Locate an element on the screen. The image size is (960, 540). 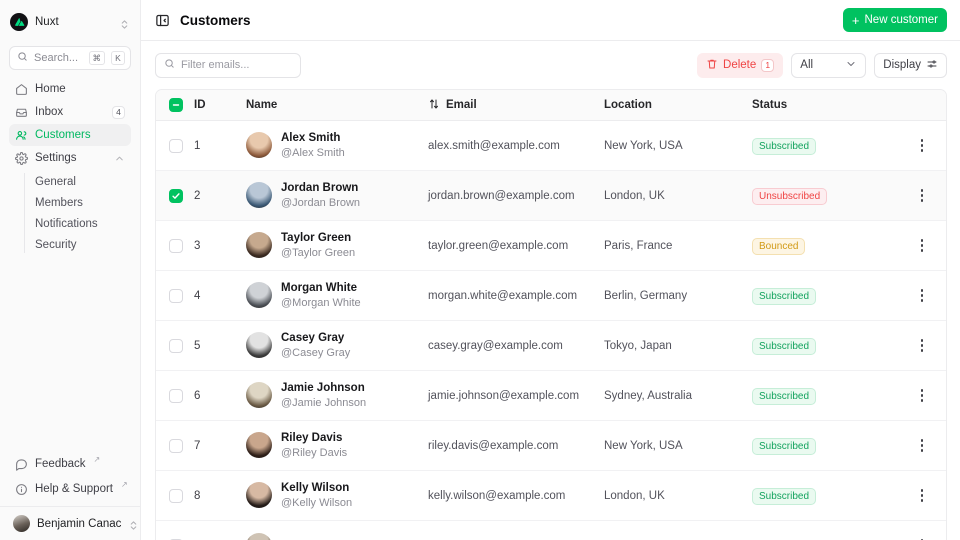
row-id: 4 is located at coordinates (197, 295).